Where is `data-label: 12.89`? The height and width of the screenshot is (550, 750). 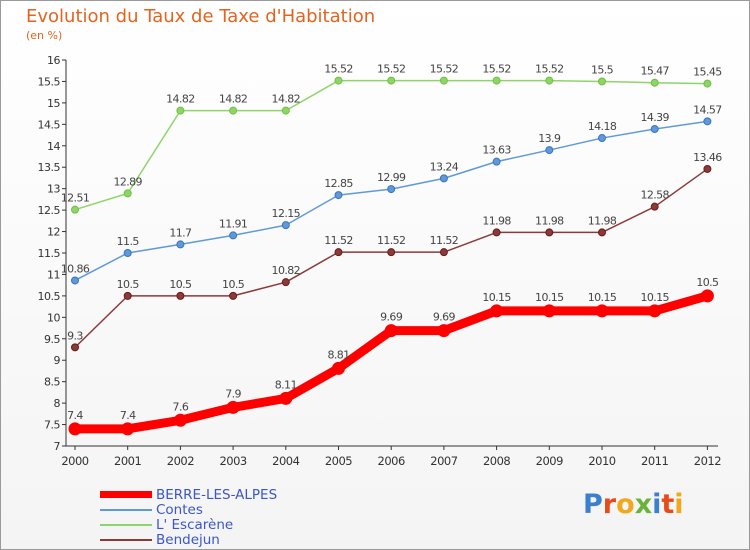
data-label: 12.89 is located at coordinates (127, 181).